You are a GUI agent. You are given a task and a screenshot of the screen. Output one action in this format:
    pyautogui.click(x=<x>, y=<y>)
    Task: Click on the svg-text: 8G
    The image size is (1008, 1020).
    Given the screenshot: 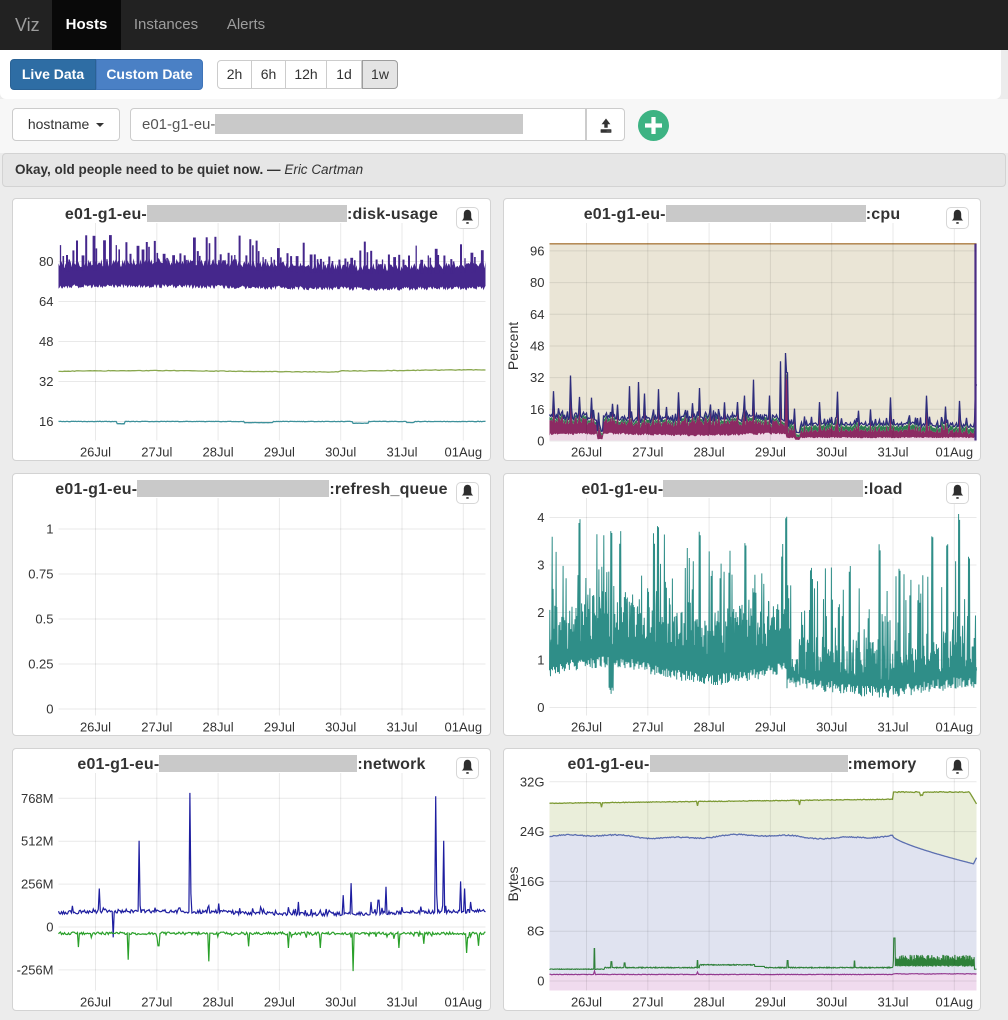 What is the action you would take?
    pyautogui.click(x=535, y=931)
    